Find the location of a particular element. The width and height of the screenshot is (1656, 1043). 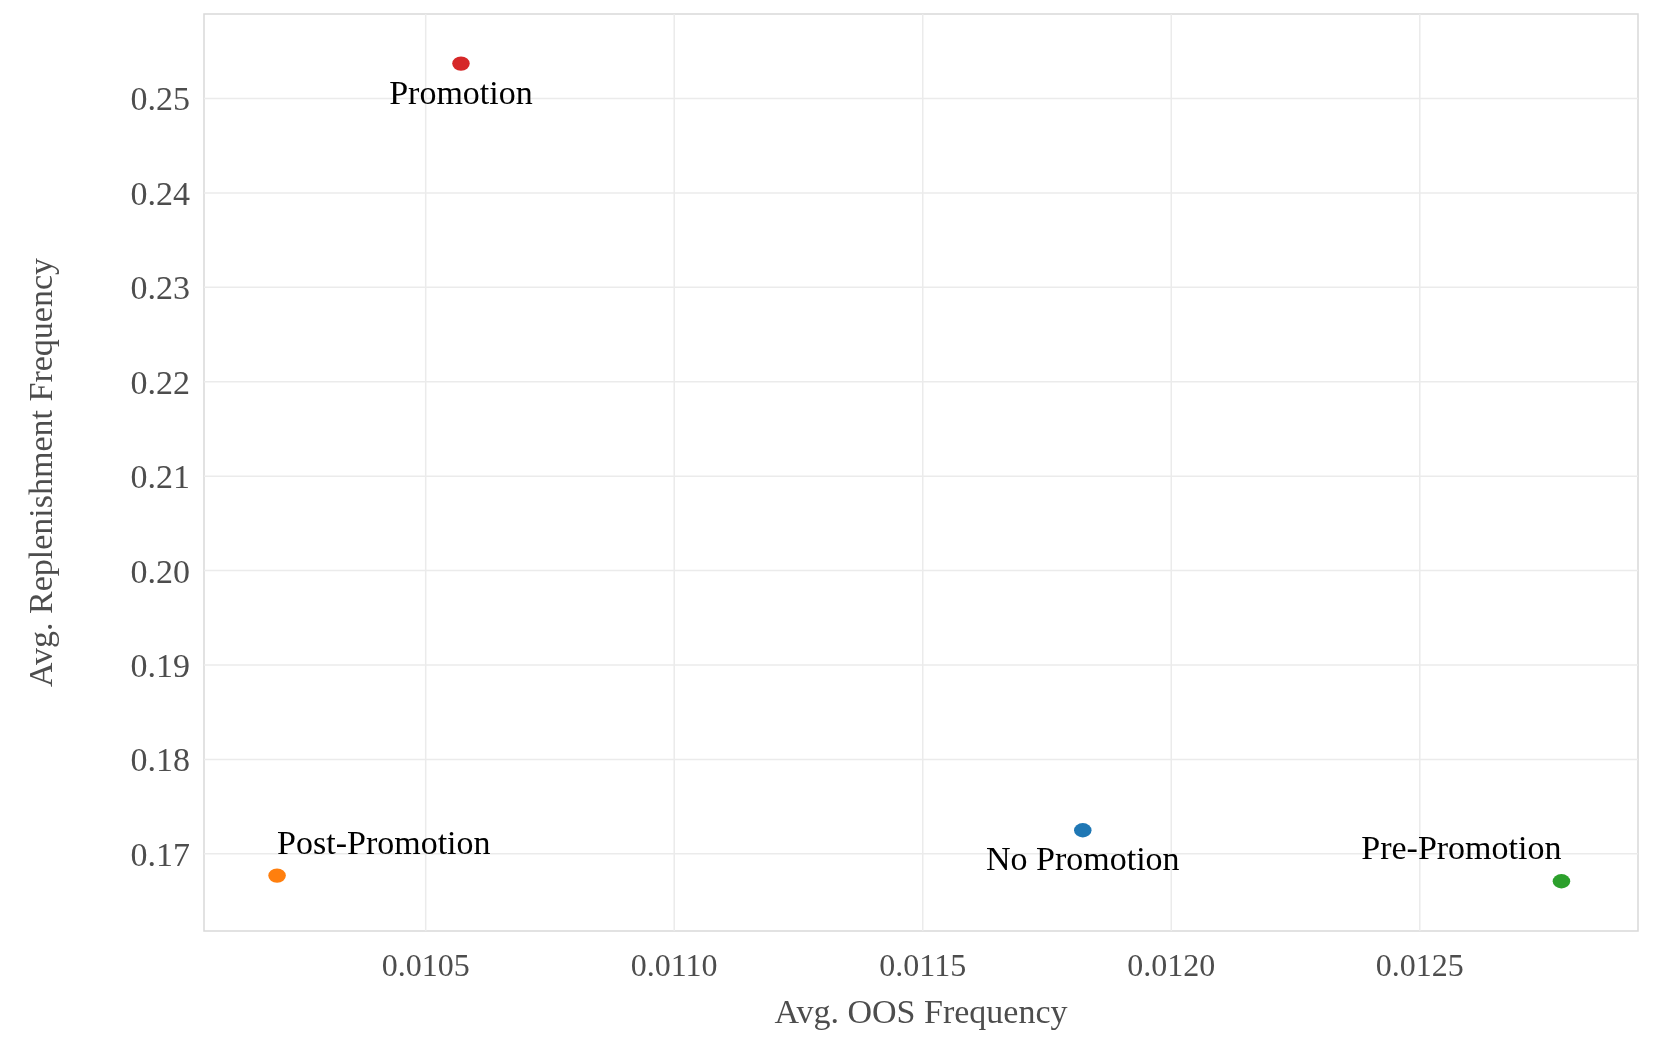

y-tick-label: 0.17 is located at coordinates (160, 854).